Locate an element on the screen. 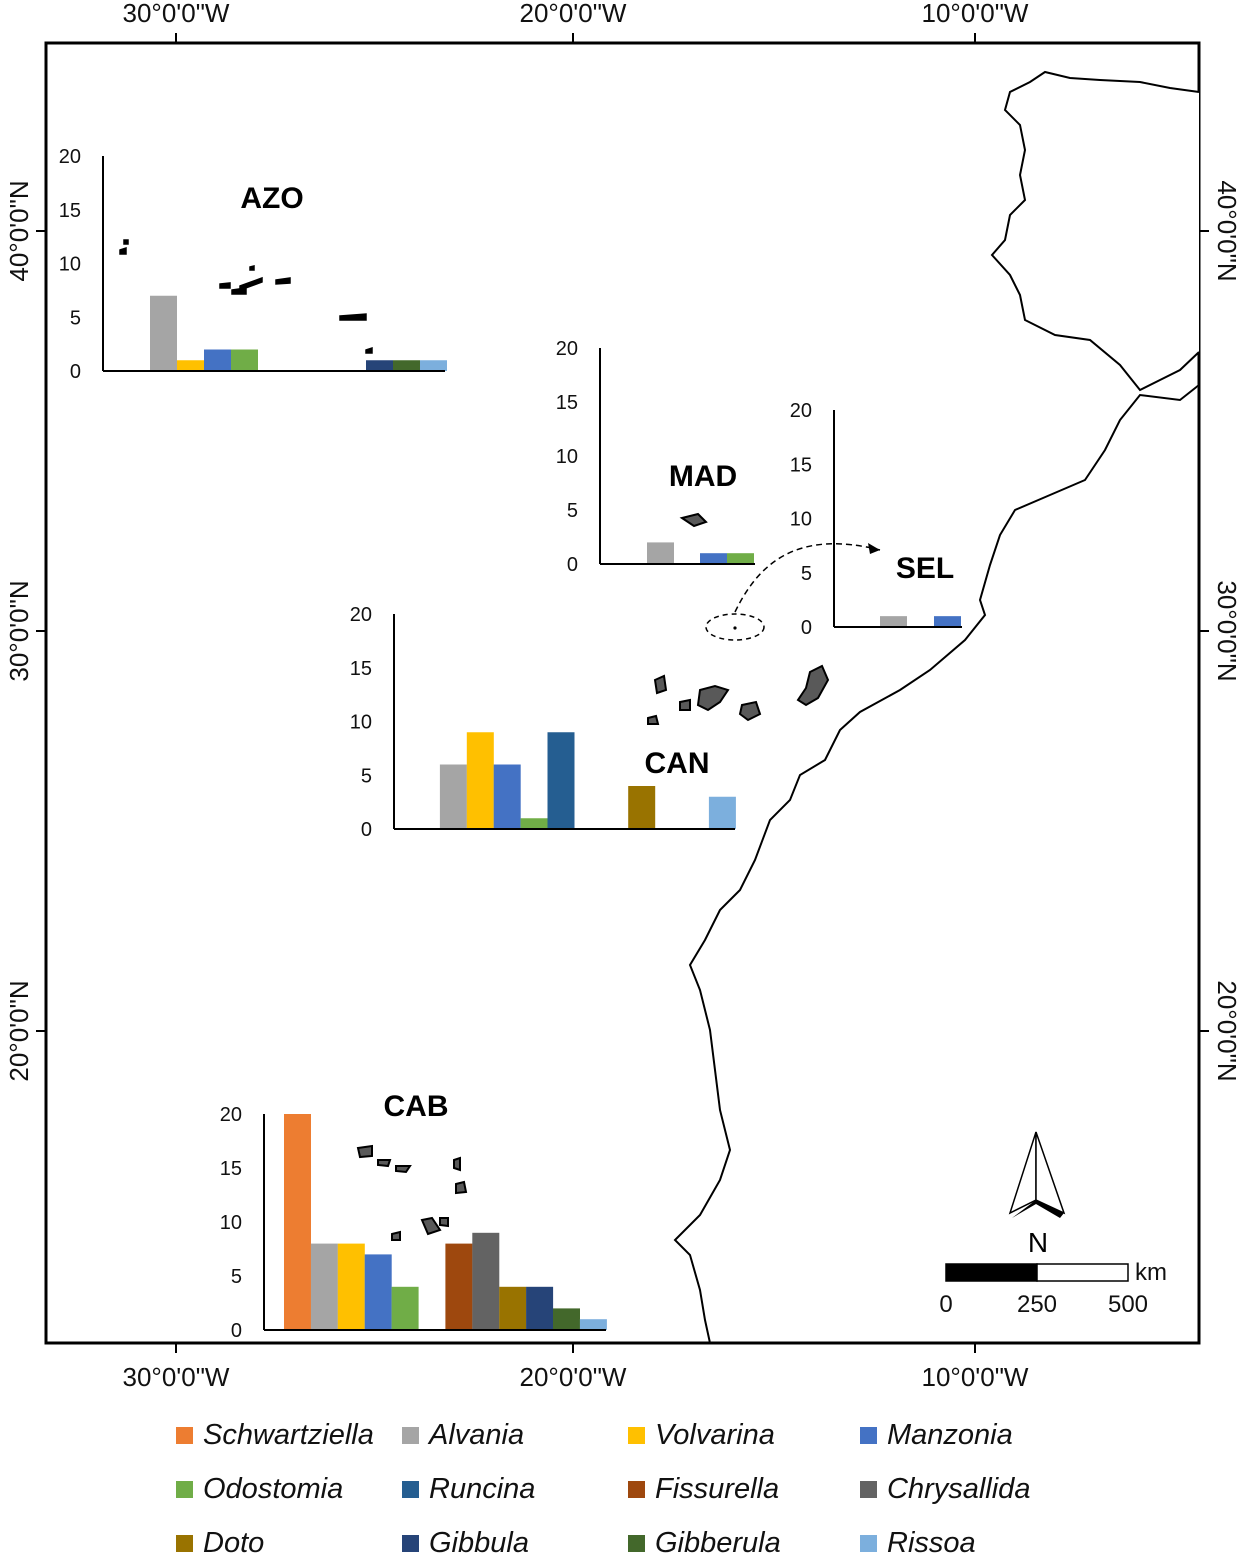 The image size is (1244, 1560). lat-label-left-20n: 20°0'0"N is located at coordinates (19, 1030).